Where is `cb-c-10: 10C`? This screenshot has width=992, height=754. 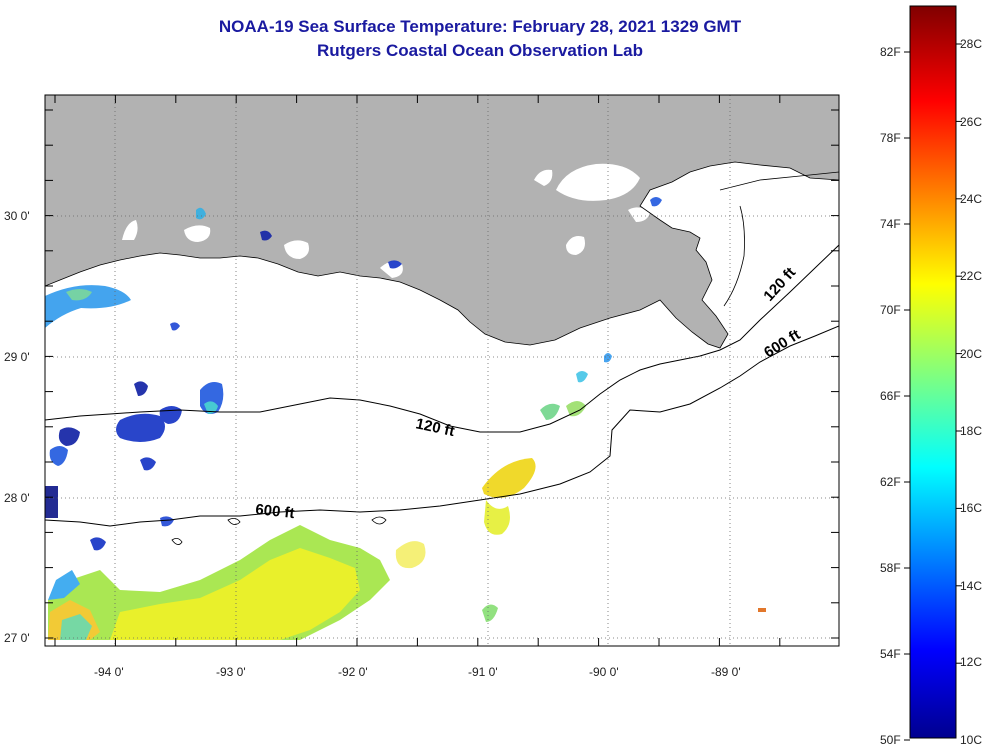 cb-c-10: 10C is located at coordinates (971, 740).